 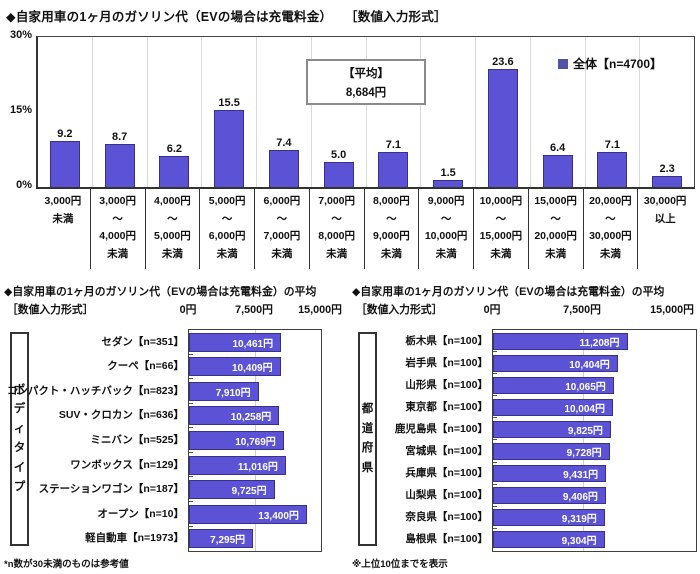 What do you see at coordinates (367, 448) in the screenshot?
I see `group-label-char: 府` at bounding box center [367, 448].